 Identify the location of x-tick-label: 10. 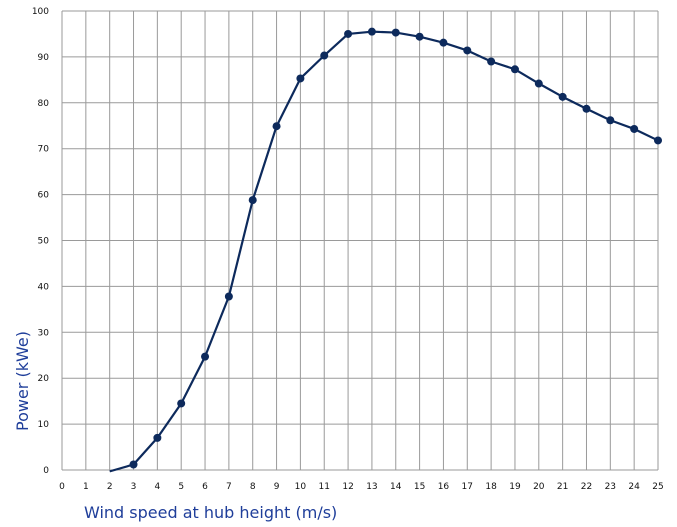
(301, 487).